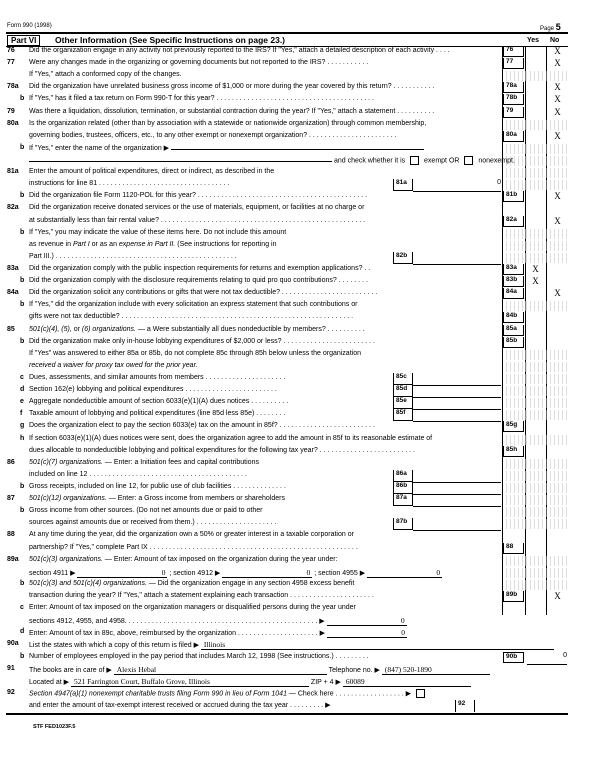 The image size is (600, 780). Describe the element at coordinates (51, 244) in the screenshot. I see `text-segment: as revenue in` at that location.